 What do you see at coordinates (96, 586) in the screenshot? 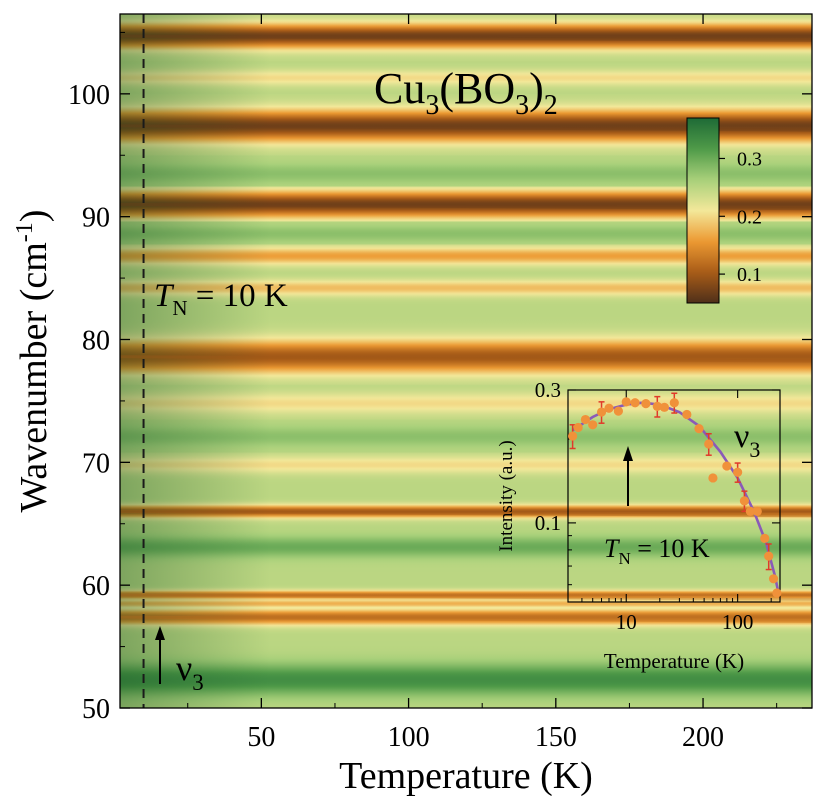
I see `y-tick-label: 60` at bounding box center [96, 586].